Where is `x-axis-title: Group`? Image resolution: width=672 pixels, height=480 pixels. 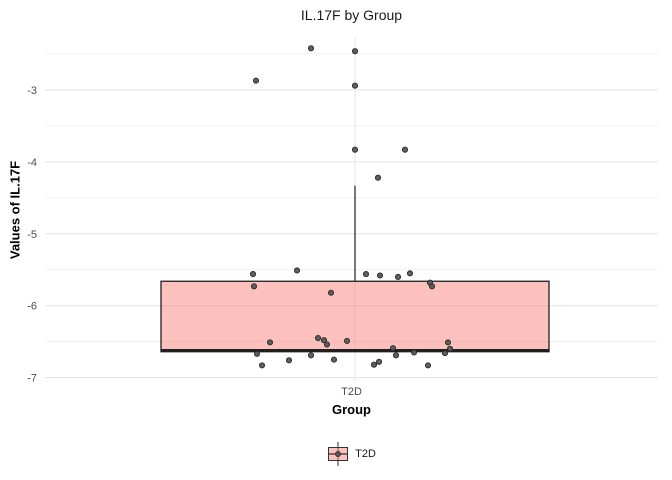 x-axis-title: Group is located at coordinates (351, 409).